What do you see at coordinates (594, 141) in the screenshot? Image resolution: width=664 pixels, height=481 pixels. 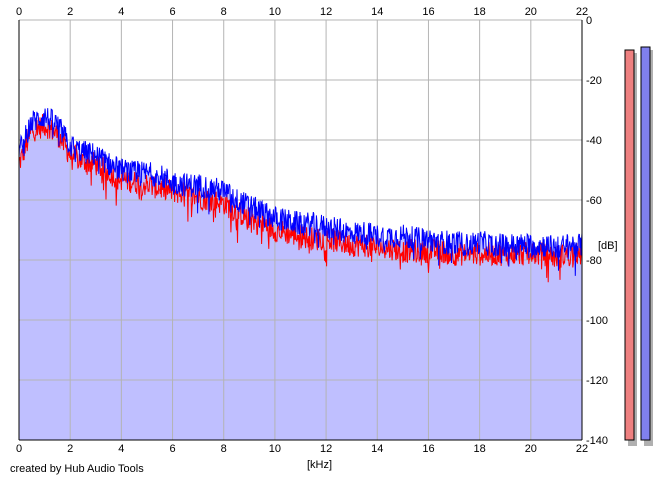 I see `y-tick-label-2: -40` at bounding box center [594, 141].